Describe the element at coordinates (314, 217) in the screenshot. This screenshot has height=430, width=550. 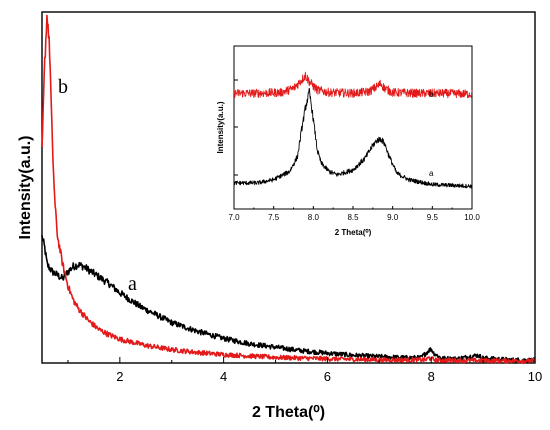
I see `inset-x-tick-label: 8.0` at that location.